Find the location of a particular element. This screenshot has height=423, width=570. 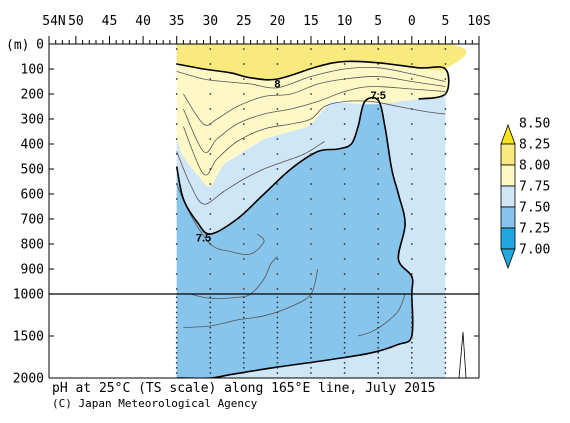

x-axis: 54N 50 45 40 35 30 25 20 15 10 5 0 5 10S is located at coordinates (266, 21).